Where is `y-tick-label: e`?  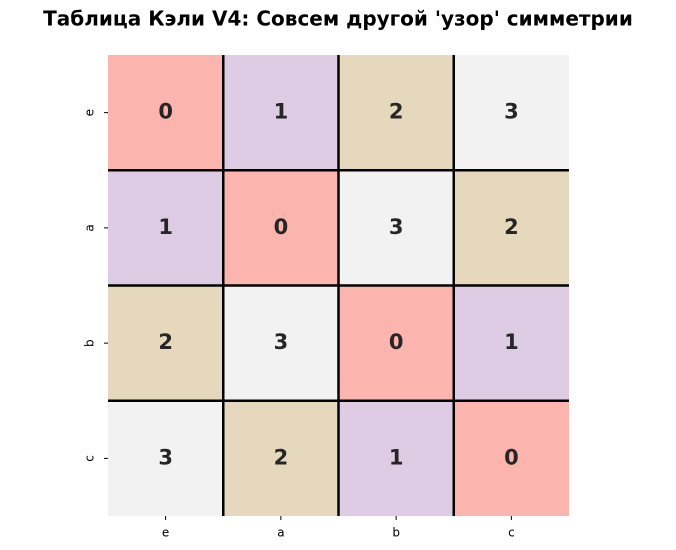
y-tick-label: e is located at coordinates (90, 112).